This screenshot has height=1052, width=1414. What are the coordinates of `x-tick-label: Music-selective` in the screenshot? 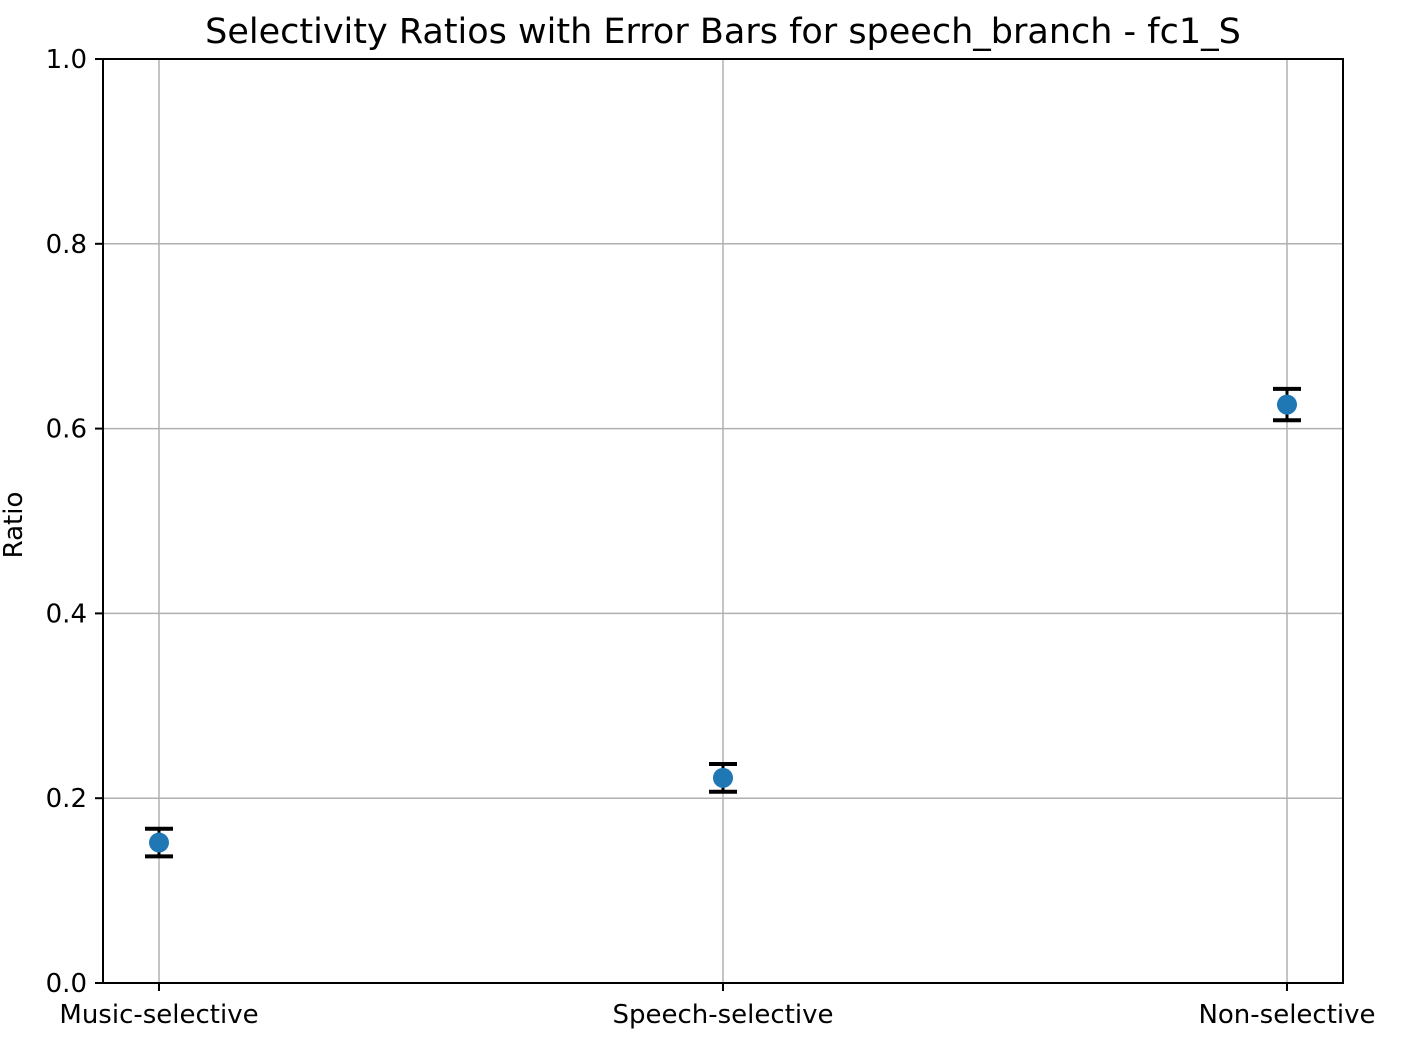 It's located at (158, 1015).